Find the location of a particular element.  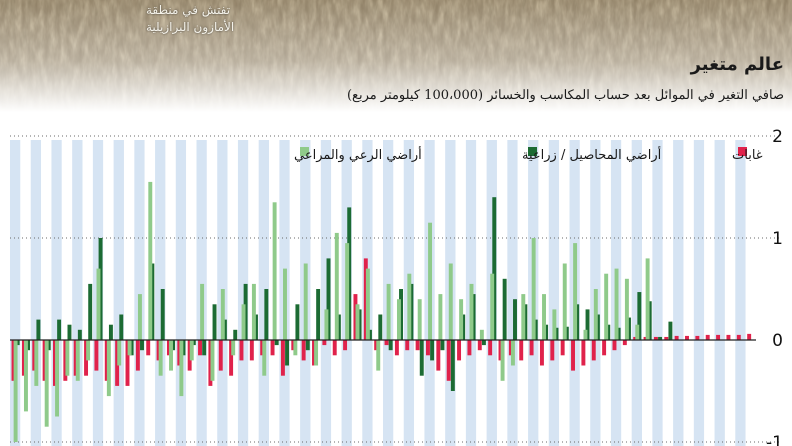

y-tick-label: 1 is located at coordinates (777, 239).